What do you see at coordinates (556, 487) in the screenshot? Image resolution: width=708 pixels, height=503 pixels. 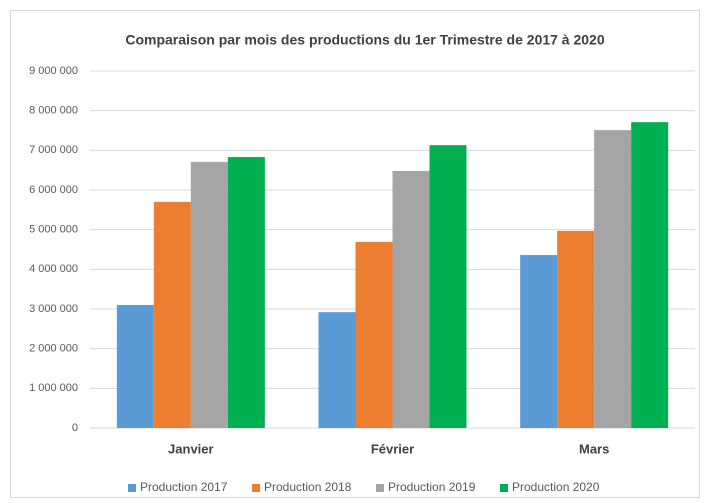 I see `legend-label: Production 2020` at bounding box center [556, 487].